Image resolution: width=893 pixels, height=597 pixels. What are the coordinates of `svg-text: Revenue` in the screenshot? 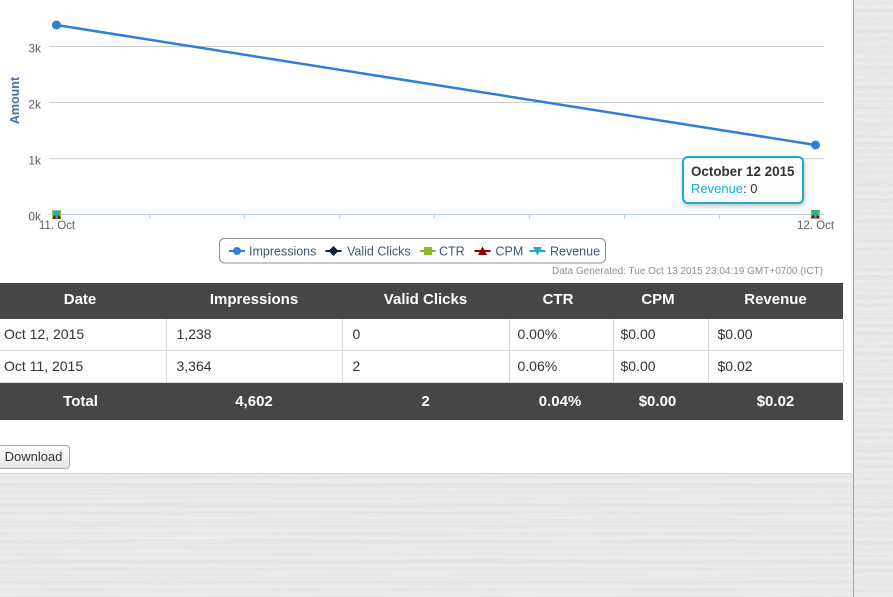 It's located at (575, 252).